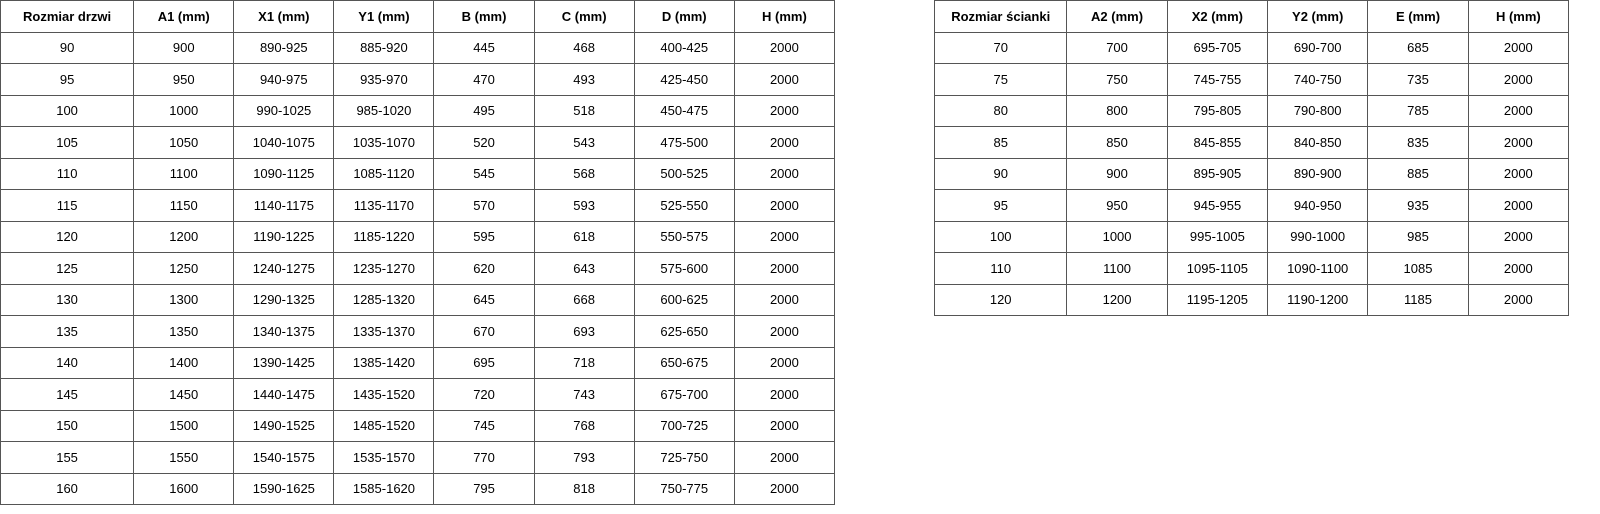  I want to click on table-cell: 620, so click(484, 268).